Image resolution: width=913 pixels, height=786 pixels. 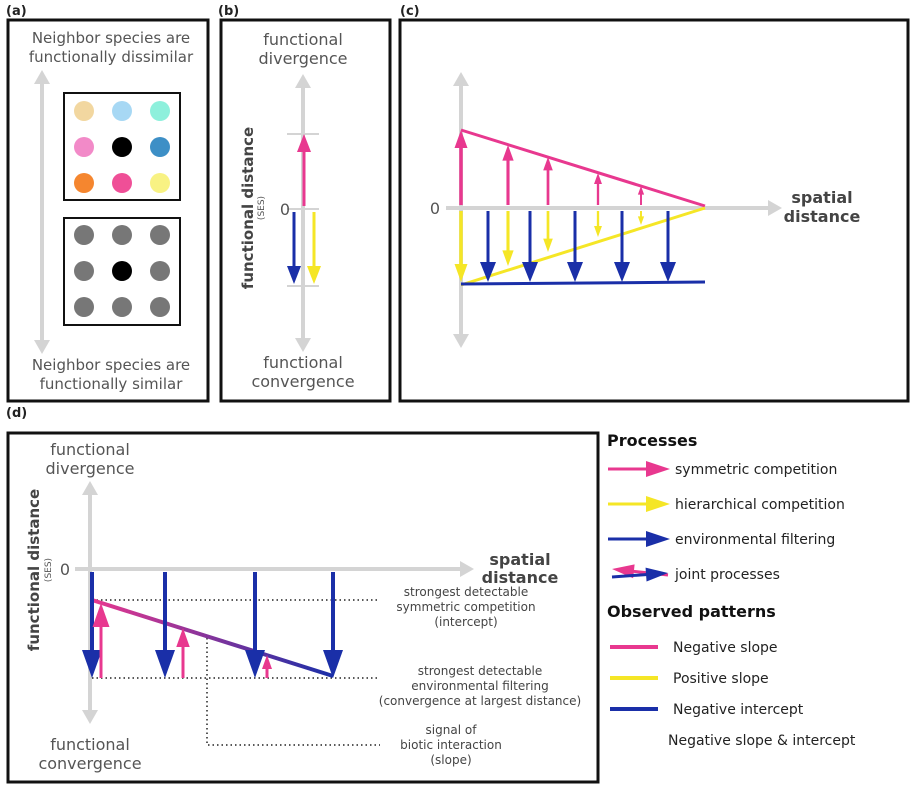 What do you see at coordinates (658, 504) in the screenshot?
I see `yellow-arrow-head` at bounding box center [658, 504].